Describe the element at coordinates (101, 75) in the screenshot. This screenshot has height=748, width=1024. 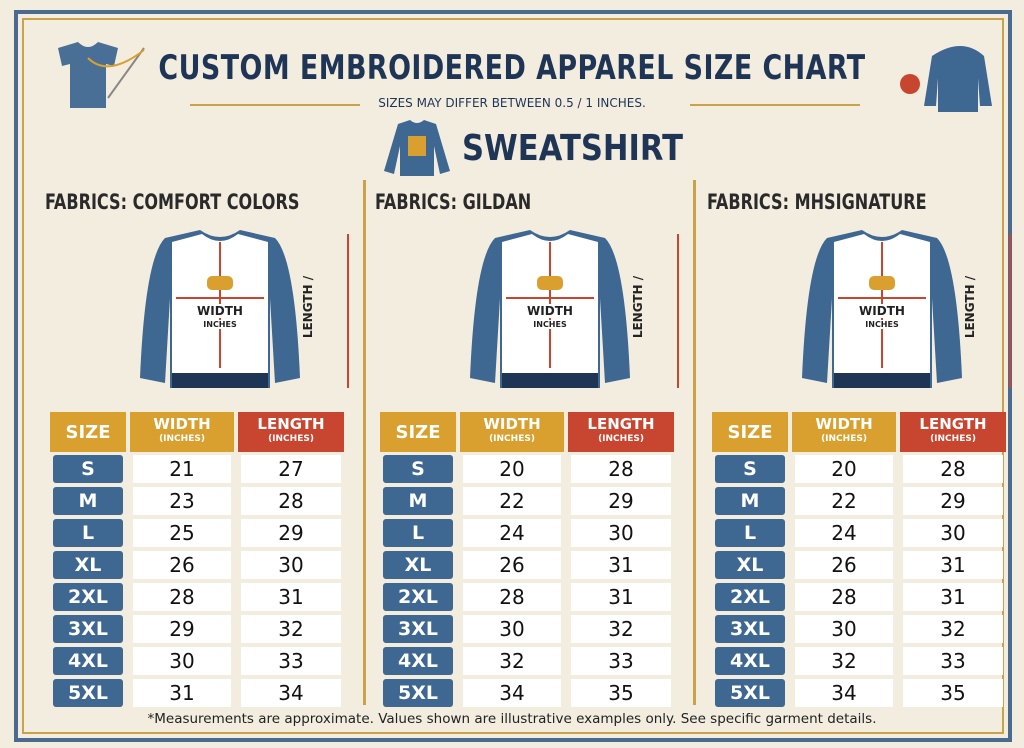
I see `tshirt-icon` at that location.